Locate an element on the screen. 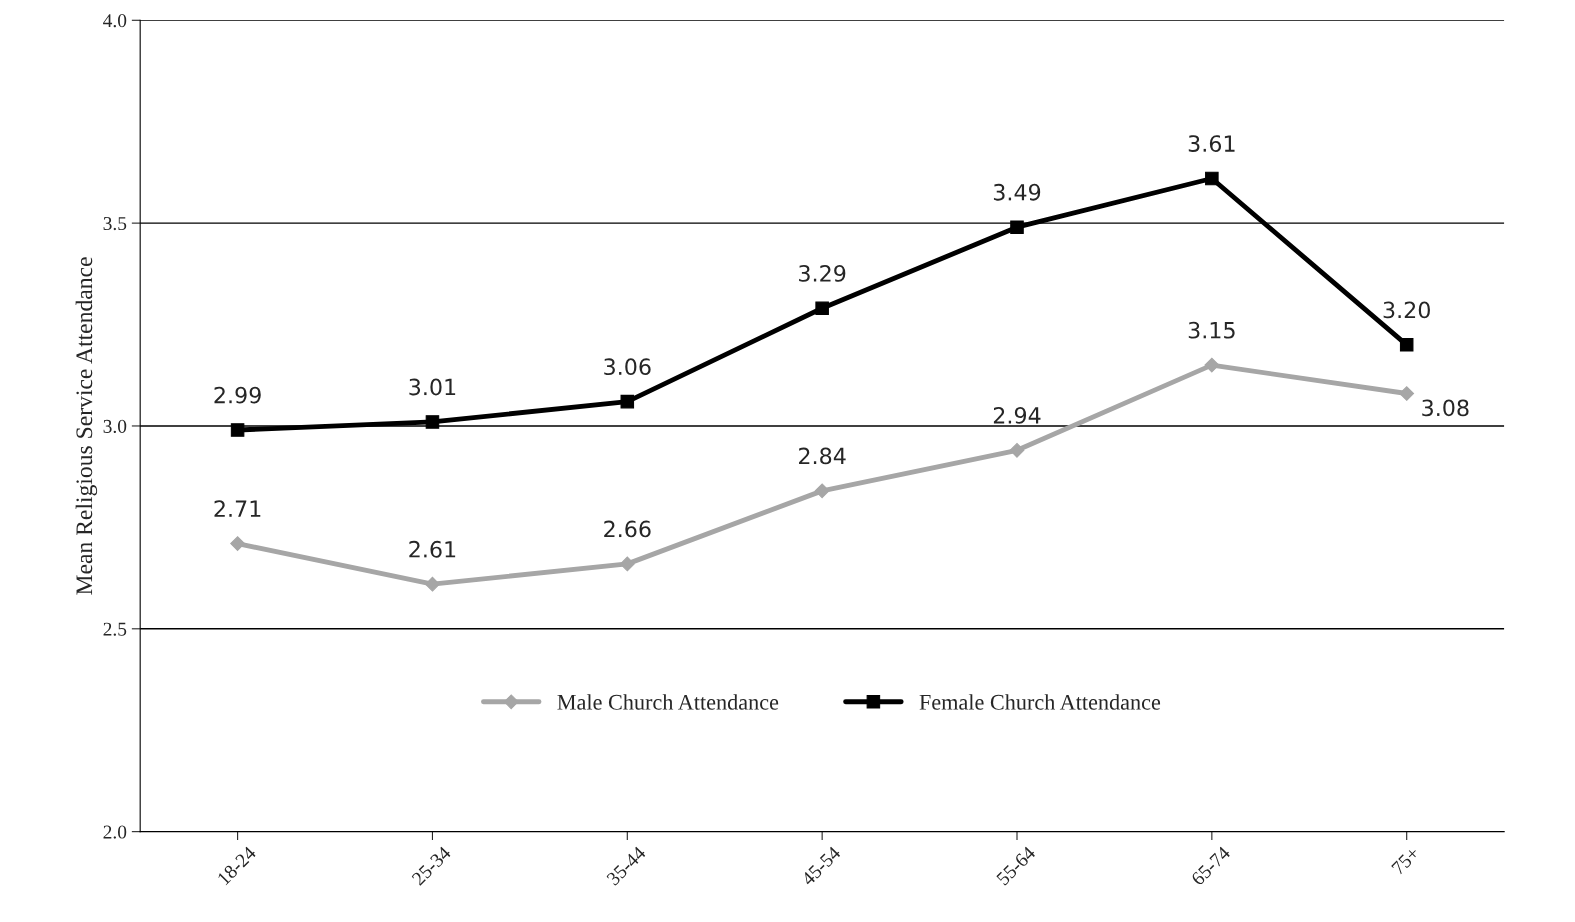 The image size is (1575, 922). data-label: 2.71 is located at coordinates (237, 508).